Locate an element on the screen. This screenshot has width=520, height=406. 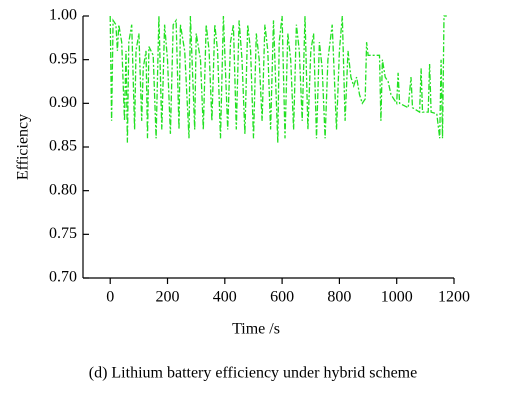
y-tick-label: 0.85 is located at coordinates (63, 146).